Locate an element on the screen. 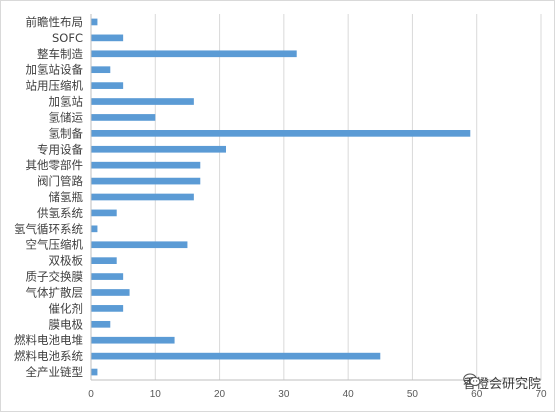 The width and height of the screenshot is (555, 412). category-label: 专用设备 is located at coordinates (60, 149).